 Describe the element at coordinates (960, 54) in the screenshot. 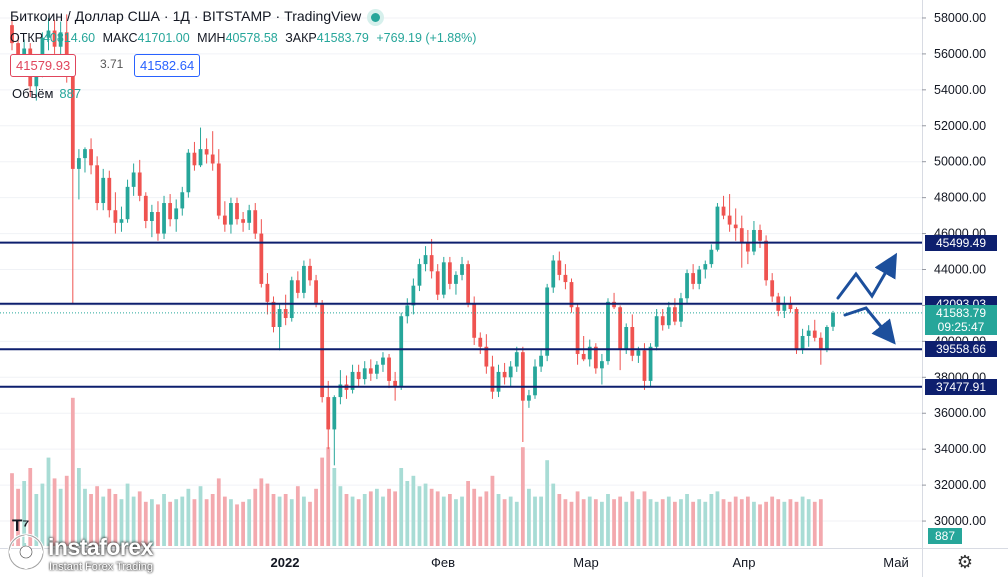

I see `price-tick-label: 56000.00` at that location.